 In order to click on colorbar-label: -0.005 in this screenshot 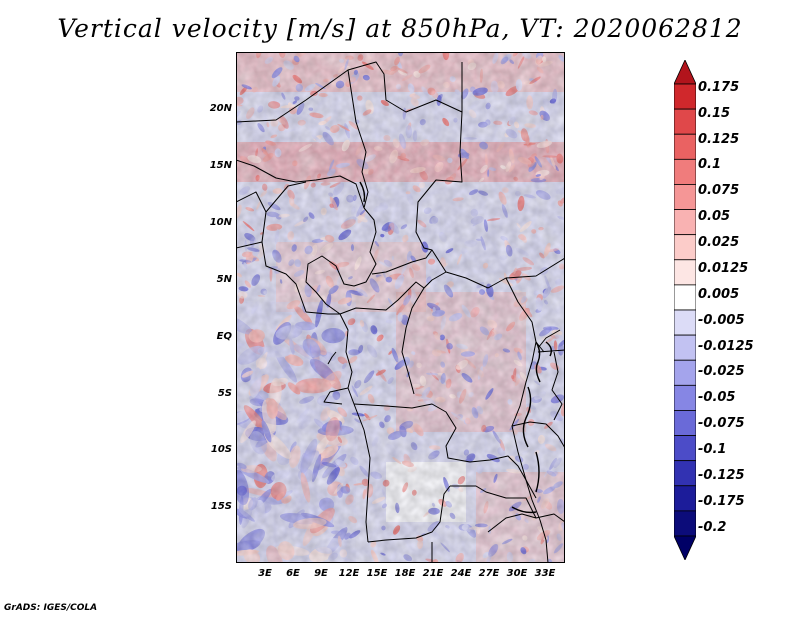, I will do `click(721, 320)`.